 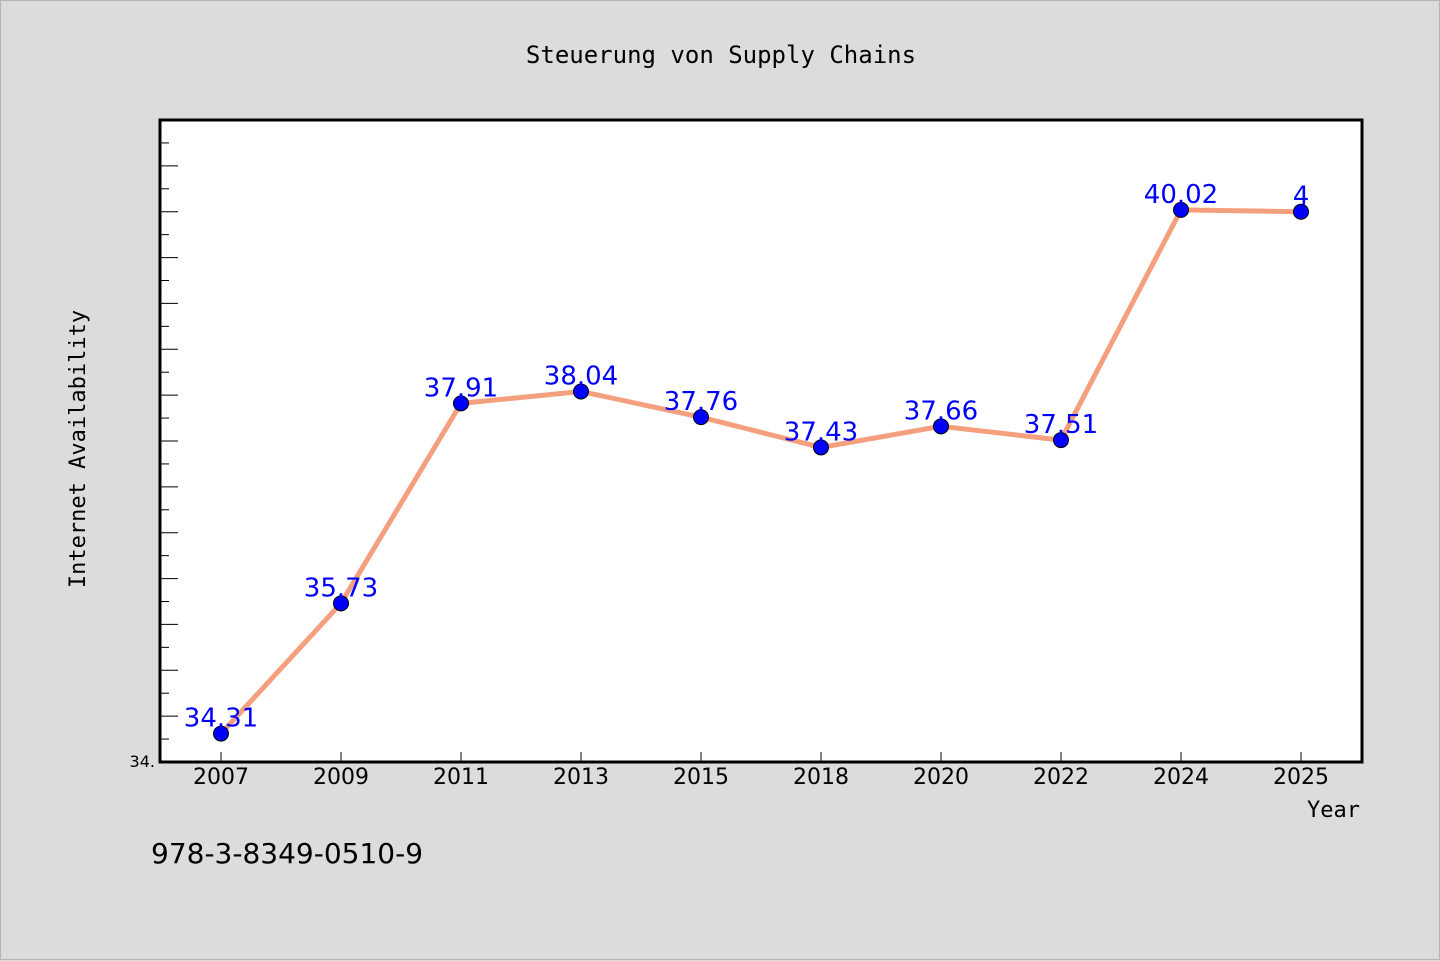 I want to click on x-axis-title: Year, so click(x=1333, y=810).